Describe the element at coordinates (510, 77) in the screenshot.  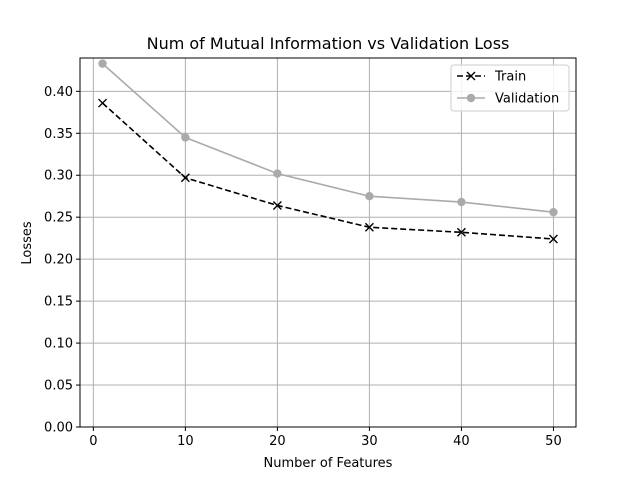
I see `legend-label-train: Train` at that location.